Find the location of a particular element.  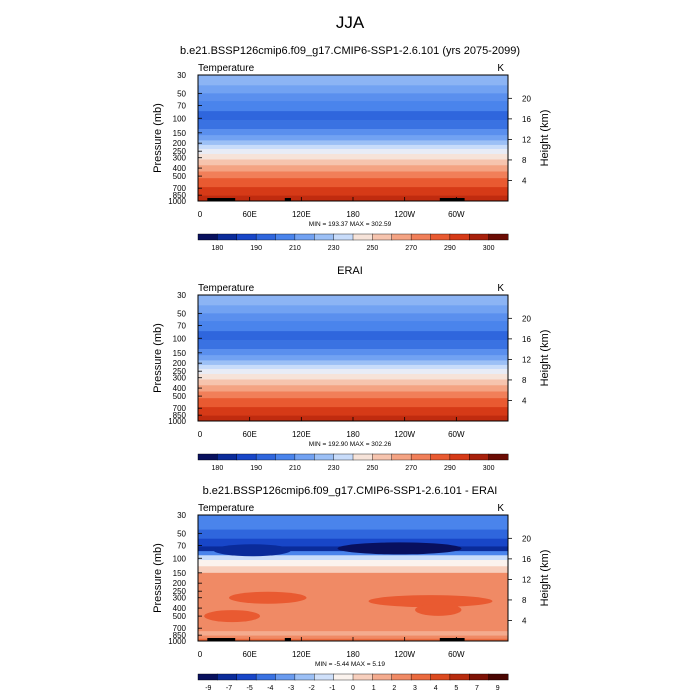

y-tick-label: 100 is located at coordinates (180, 338).